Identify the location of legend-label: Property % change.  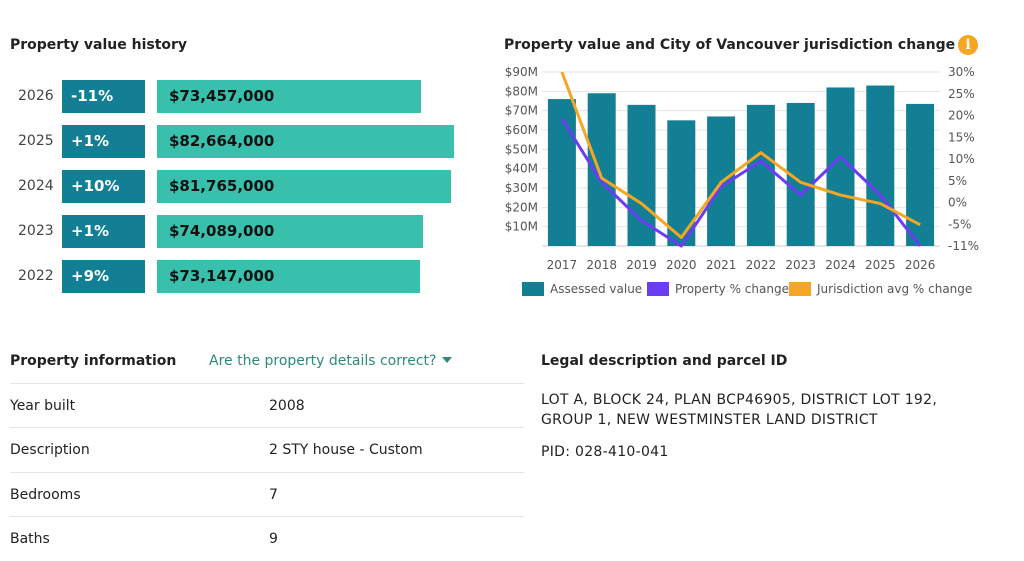
(732, 289).